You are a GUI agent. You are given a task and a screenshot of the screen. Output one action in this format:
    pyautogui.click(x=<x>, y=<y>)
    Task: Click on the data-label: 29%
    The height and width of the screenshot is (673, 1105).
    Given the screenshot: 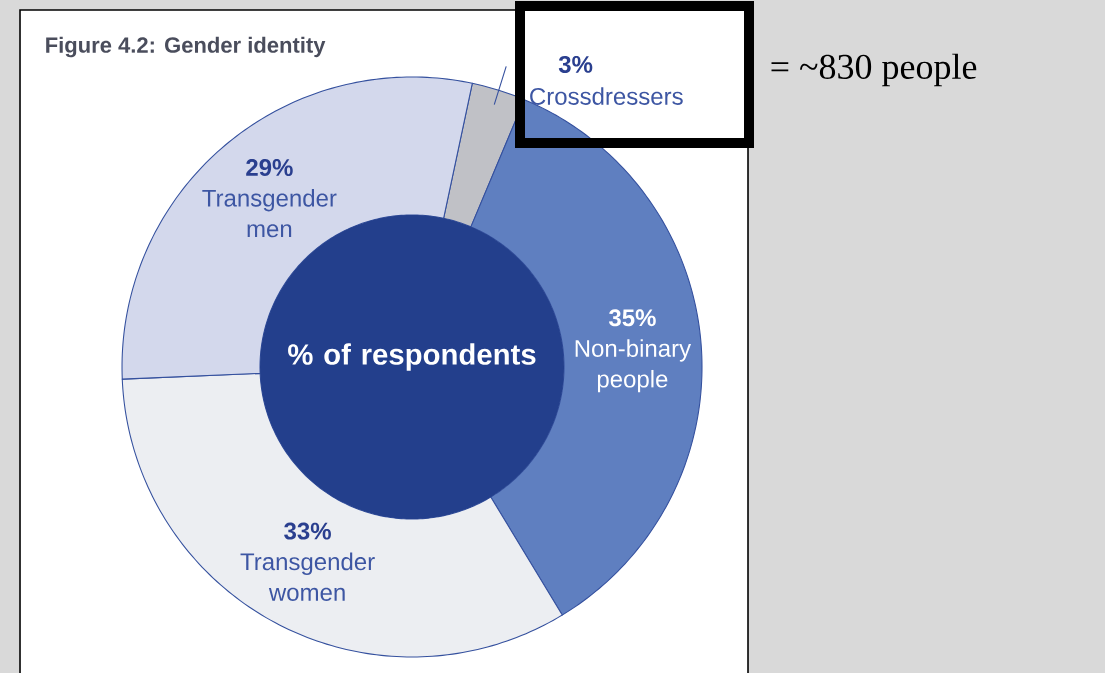 What is the action you would take?
    pyautogui.click(x=269, y=168)
    